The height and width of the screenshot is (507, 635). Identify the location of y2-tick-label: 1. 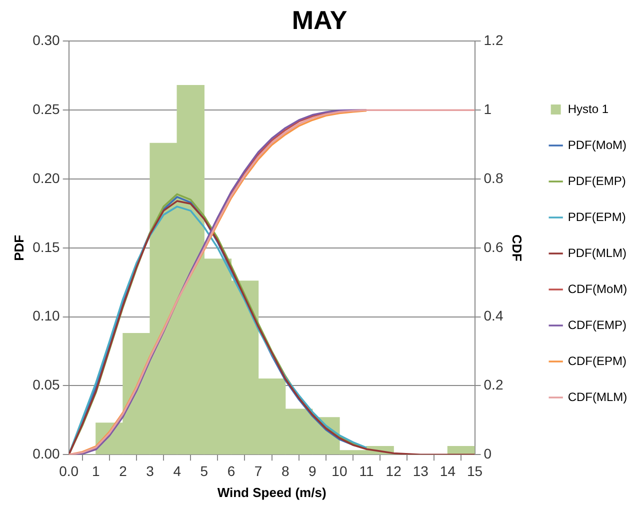
(488, 108).